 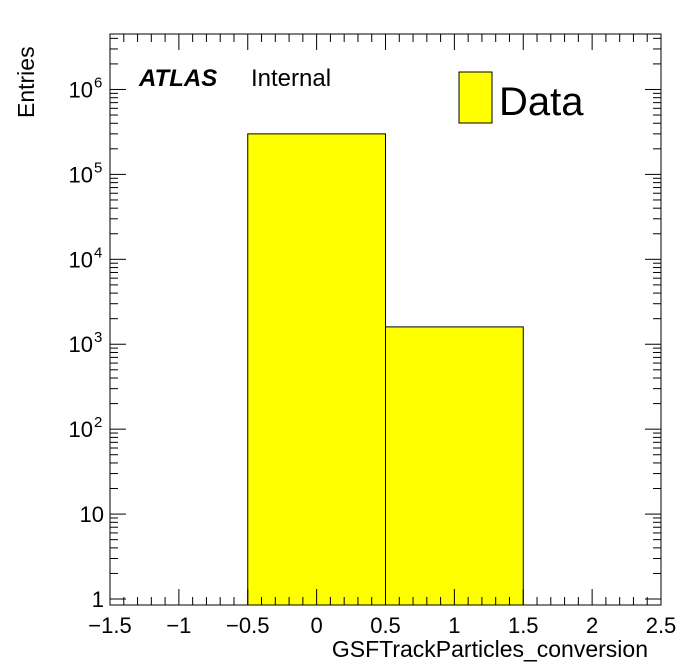 I want to click on x-tick-label: 0.5, so click(x=385, y=625).